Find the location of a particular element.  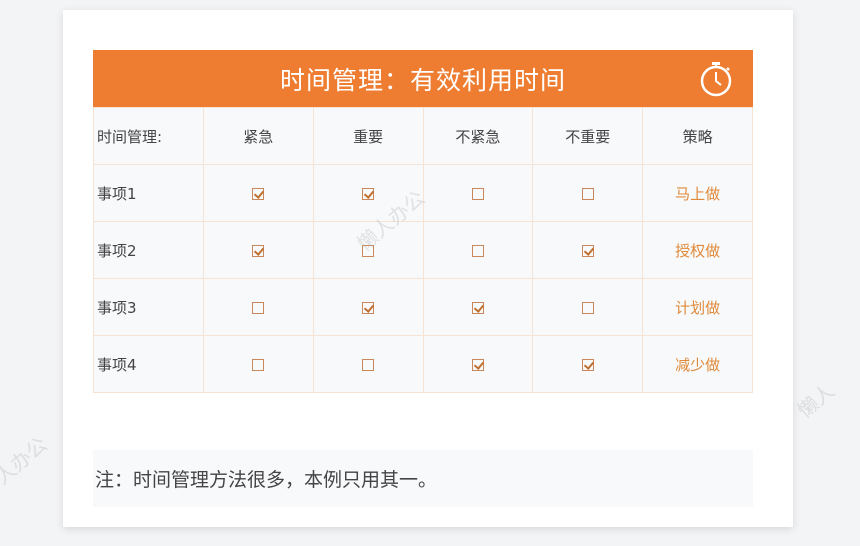

table-row: 事项2 授权做 is located at coordinates (423, 250).